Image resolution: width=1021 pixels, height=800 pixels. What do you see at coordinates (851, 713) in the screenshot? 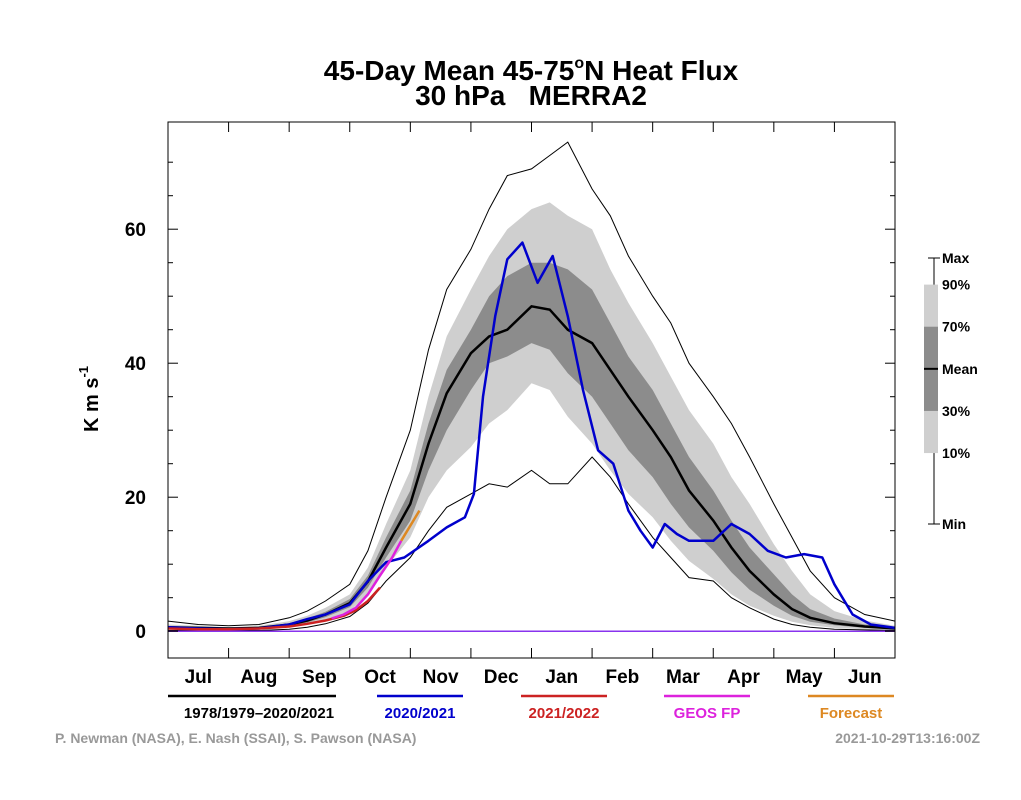
I see `legend-label: Forecast` at bounding box center [851, 713].